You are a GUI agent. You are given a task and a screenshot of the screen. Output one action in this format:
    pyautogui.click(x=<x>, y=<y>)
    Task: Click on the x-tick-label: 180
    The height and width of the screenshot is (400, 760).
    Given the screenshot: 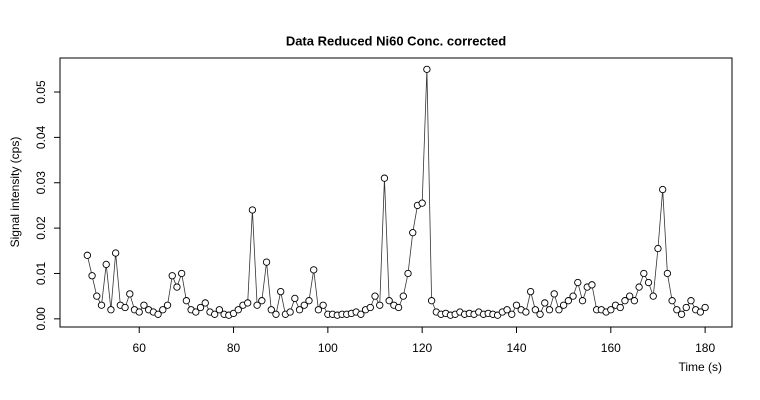 What is the action you would take?
    pyautogui.click(x=705, y=348)
    